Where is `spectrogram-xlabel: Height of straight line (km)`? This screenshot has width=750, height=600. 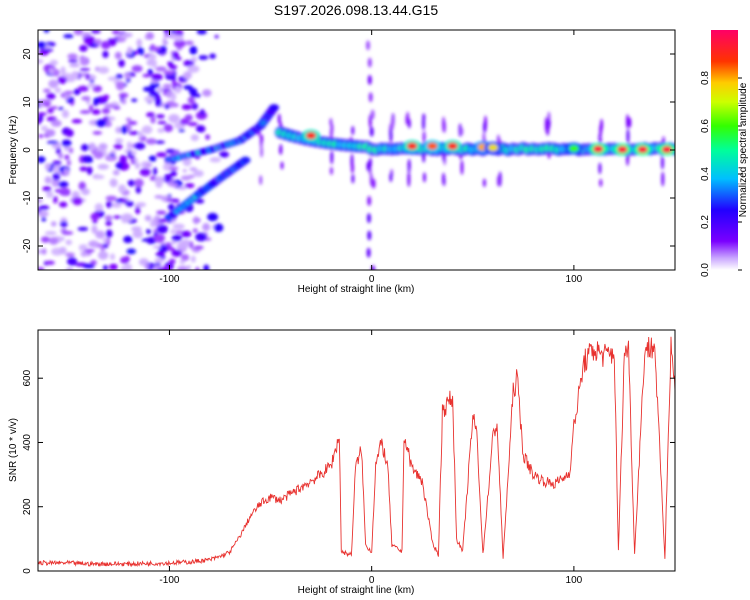
spectrogram-xlabel: Height of straight line (km) is located at coordinates (356, 289).